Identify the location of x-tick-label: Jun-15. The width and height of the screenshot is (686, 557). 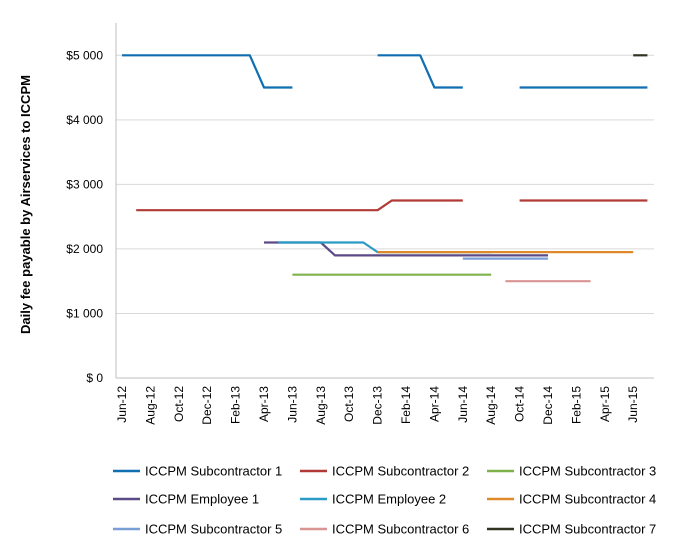
(633, 404).